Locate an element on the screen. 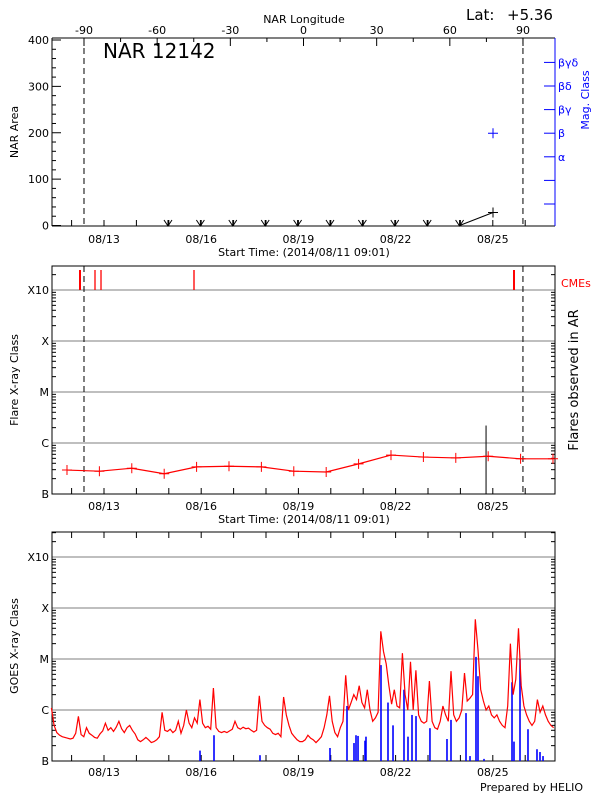 The image size is (600, 800). y-tick-label: 400 is located at coordinates (38, 40).